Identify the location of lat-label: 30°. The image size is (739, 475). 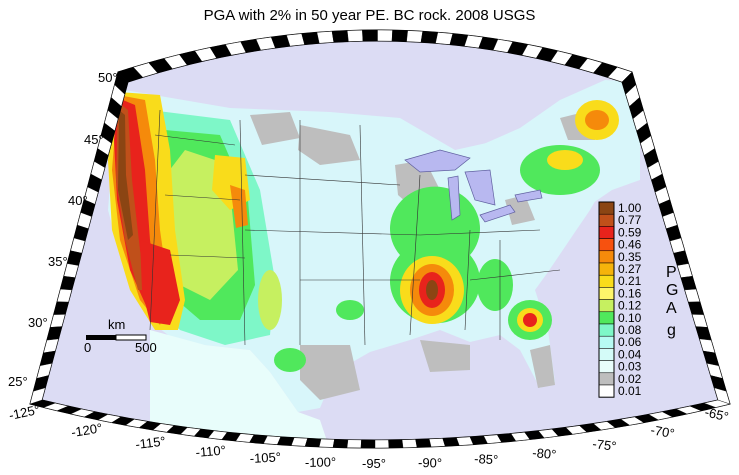
(38, 322).